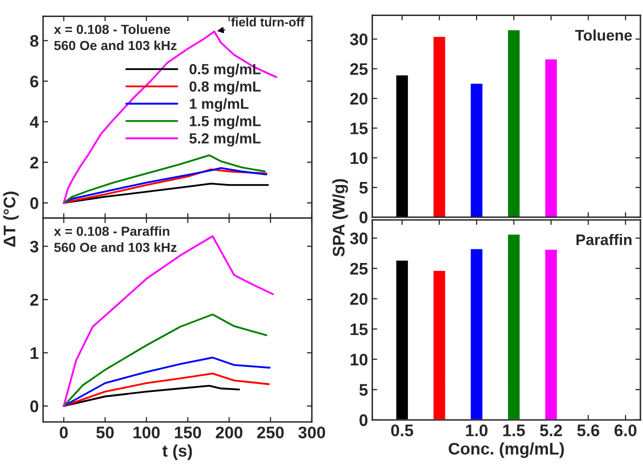  I want to click on legend-label: 0.5 mg/mL, so click(225, 71).